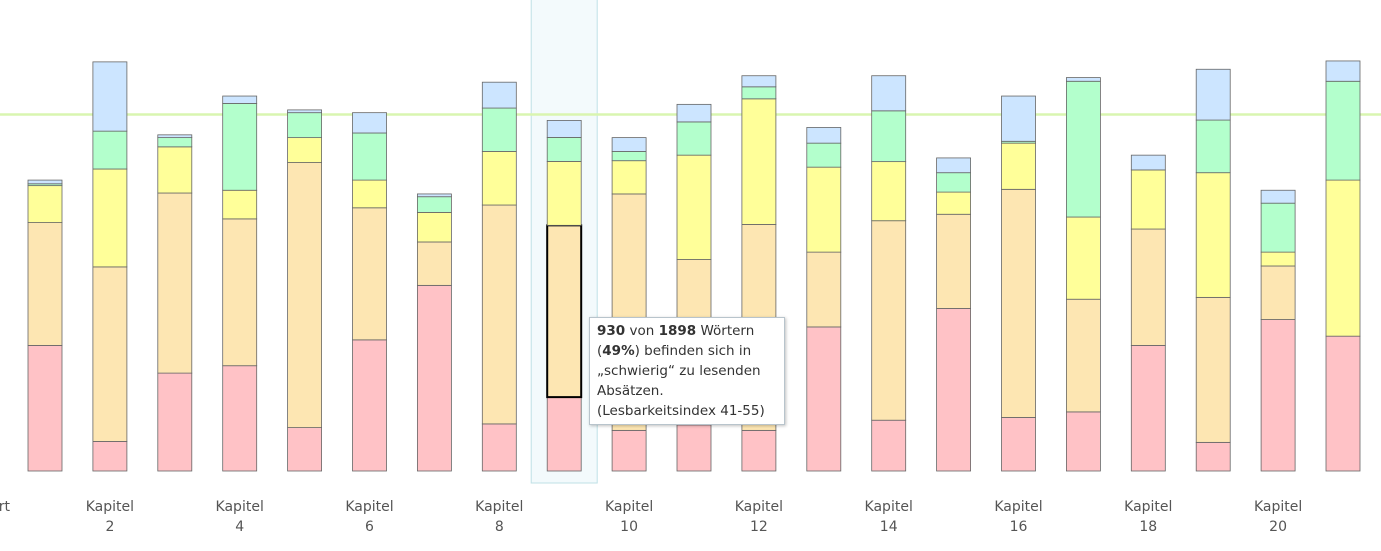  What do you see at coordinates (240, 517) in the screenshot?
I see `x-tick-label: Kapitel 4` at bounding box center [240, 517].